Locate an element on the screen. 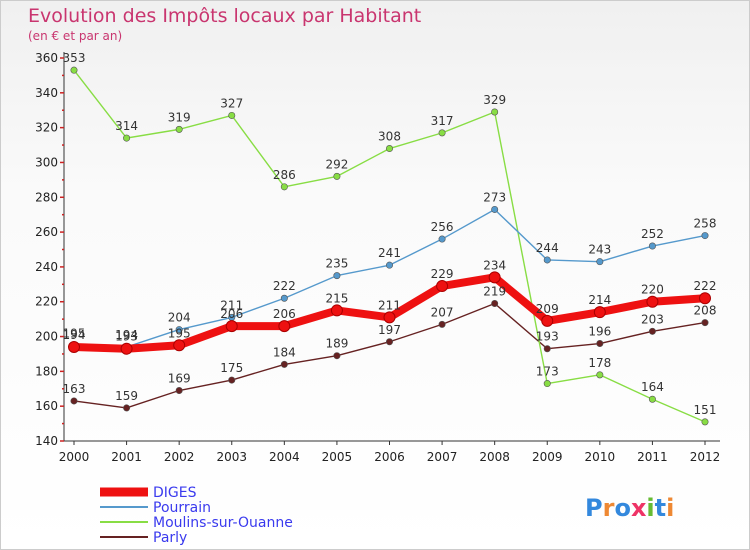 This screenshot has height=550, width=750. logo-letter: t is located at coordinates (660, 508).